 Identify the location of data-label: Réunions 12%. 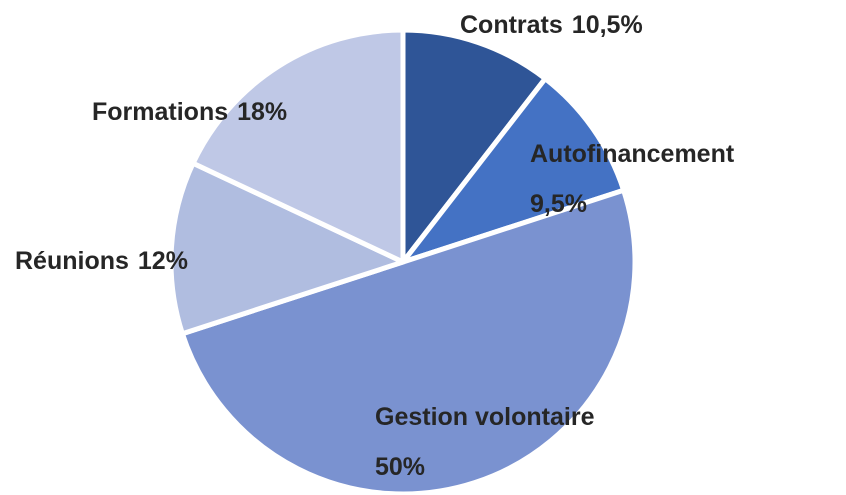
(101, 261).